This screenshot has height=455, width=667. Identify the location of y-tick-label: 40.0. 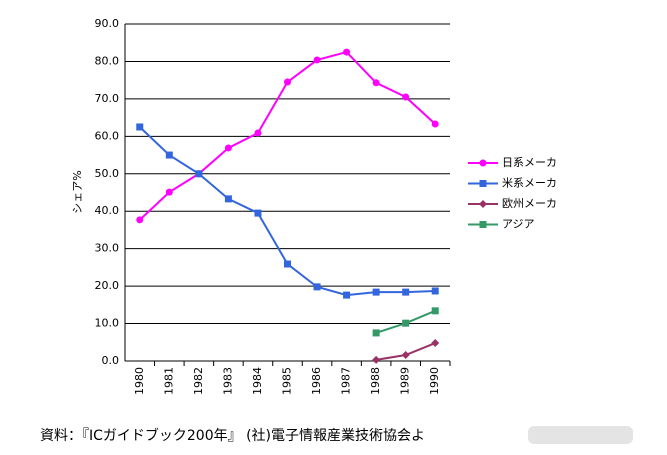
(107, 210).